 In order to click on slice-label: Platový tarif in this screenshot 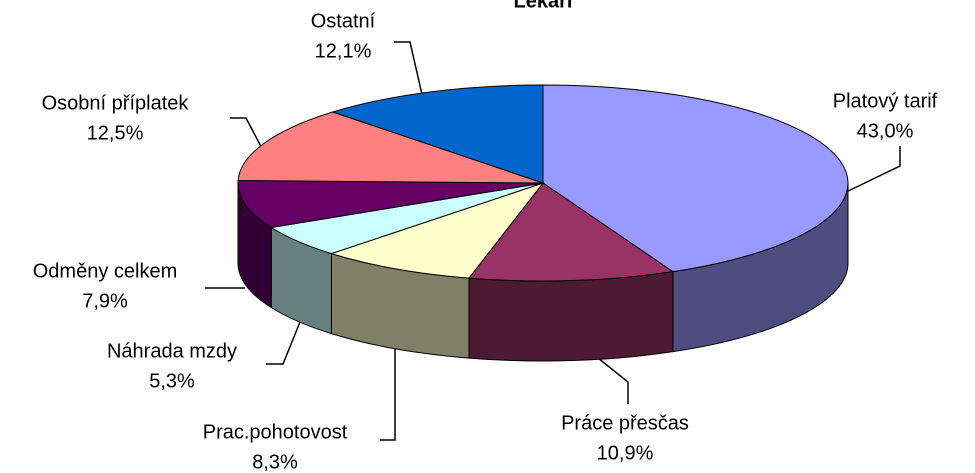, I will do `click(885, 101)`.